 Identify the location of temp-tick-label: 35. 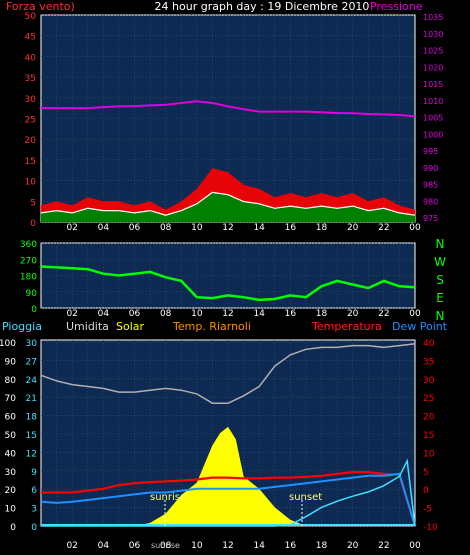
(428, 362).